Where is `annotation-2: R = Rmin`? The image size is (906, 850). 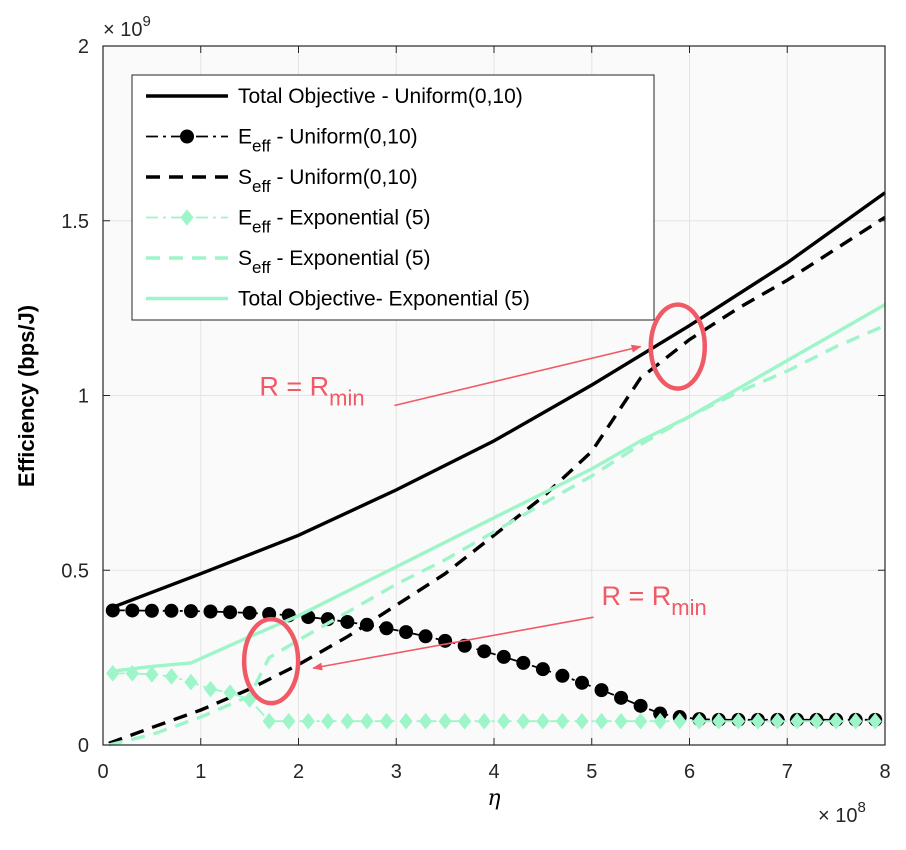 annotation-2: R = Rmin is located at coordinates (474, 643).